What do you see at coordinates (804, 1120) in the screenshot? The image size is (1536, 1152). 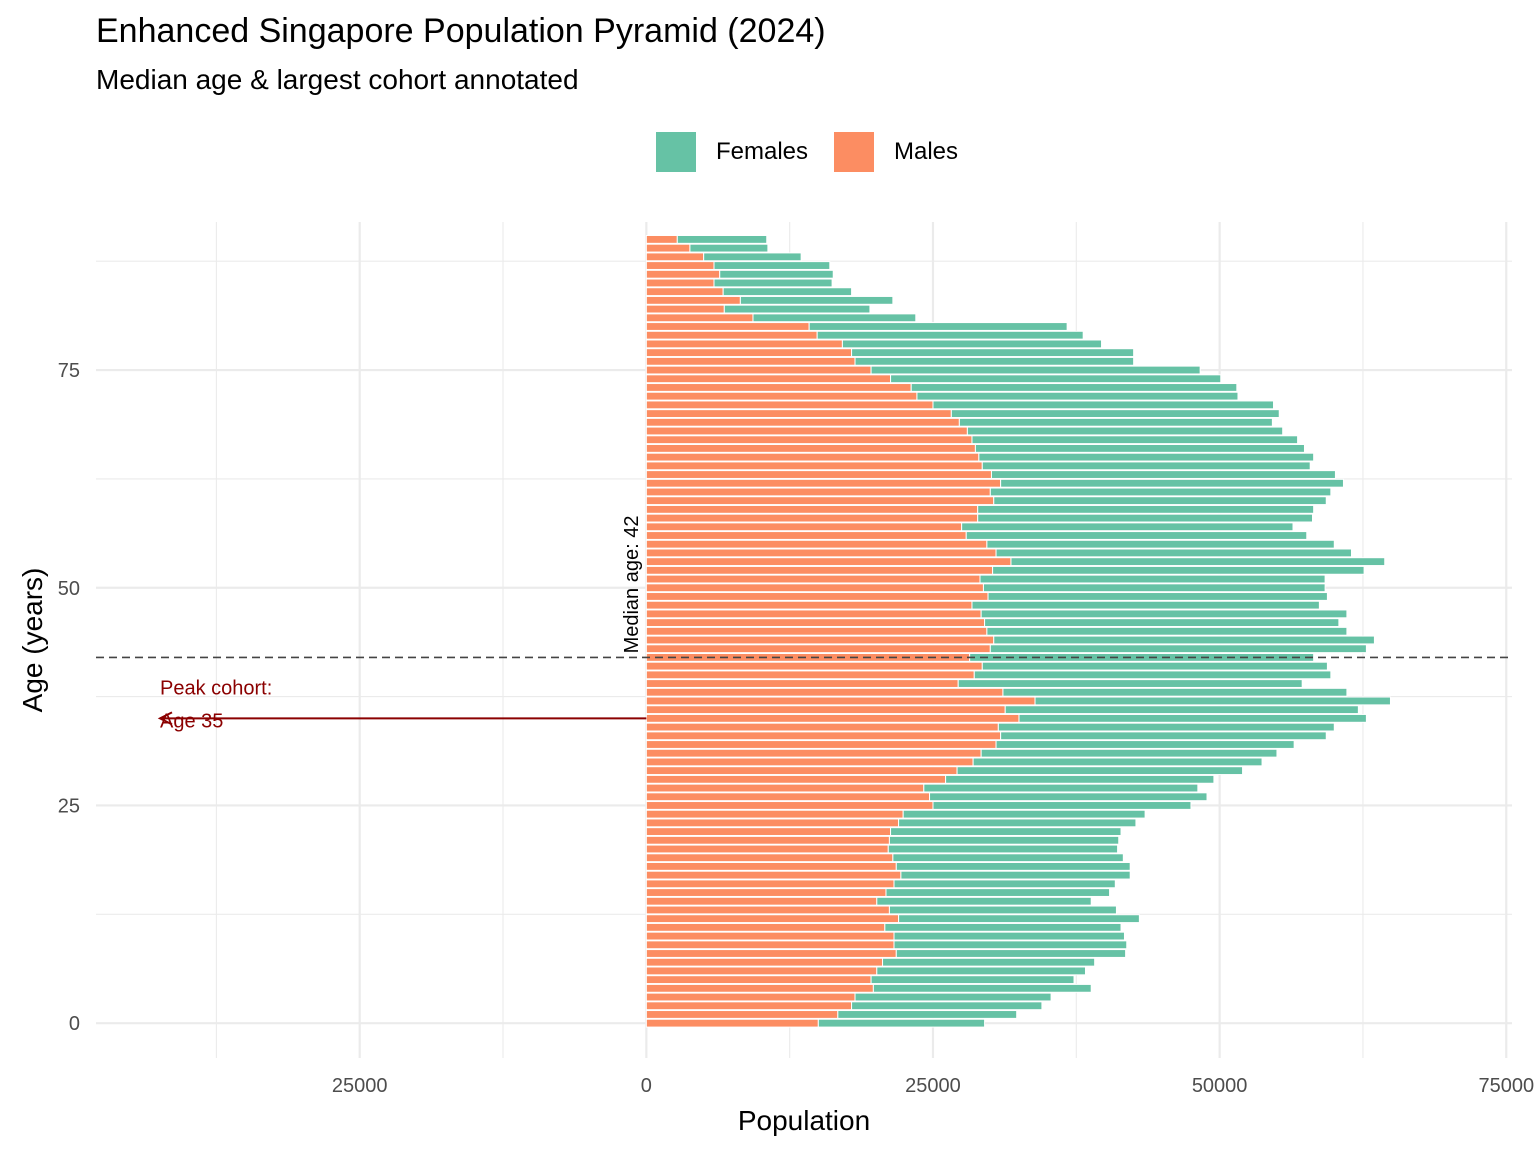 I see `x-axis-title: Population` at bounding box center [804, 1120].